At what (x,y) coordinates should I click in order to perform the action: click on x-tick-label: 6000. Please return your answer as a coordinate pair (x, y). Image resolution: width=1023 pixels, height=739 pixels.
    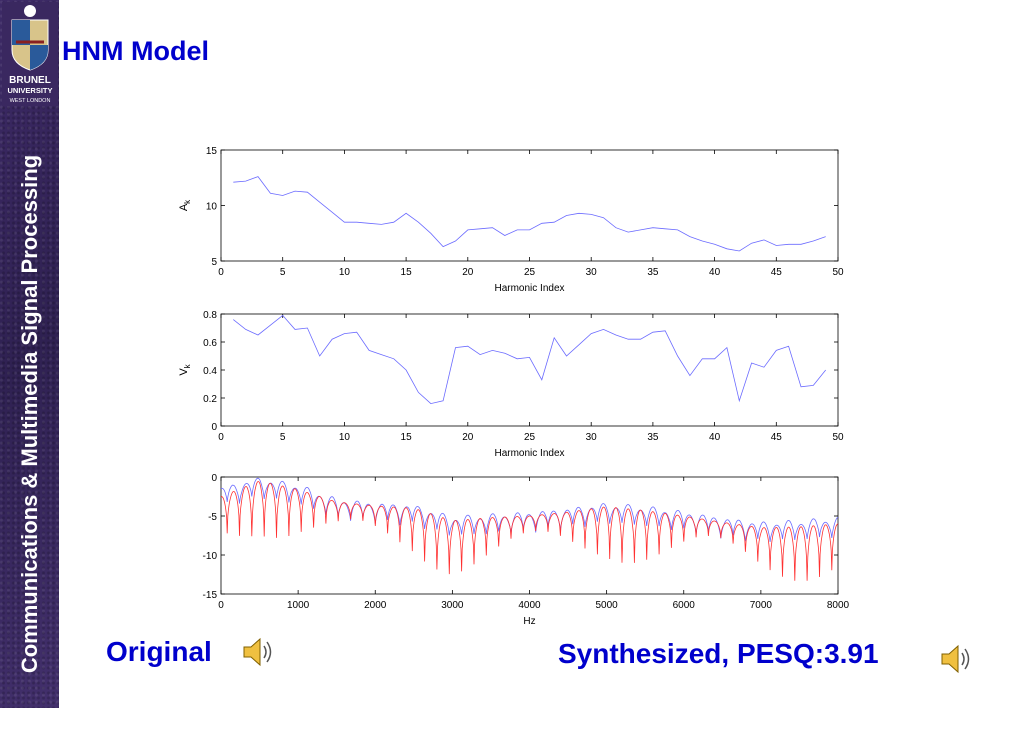
    Looking at the image, I should click on (684, 605).